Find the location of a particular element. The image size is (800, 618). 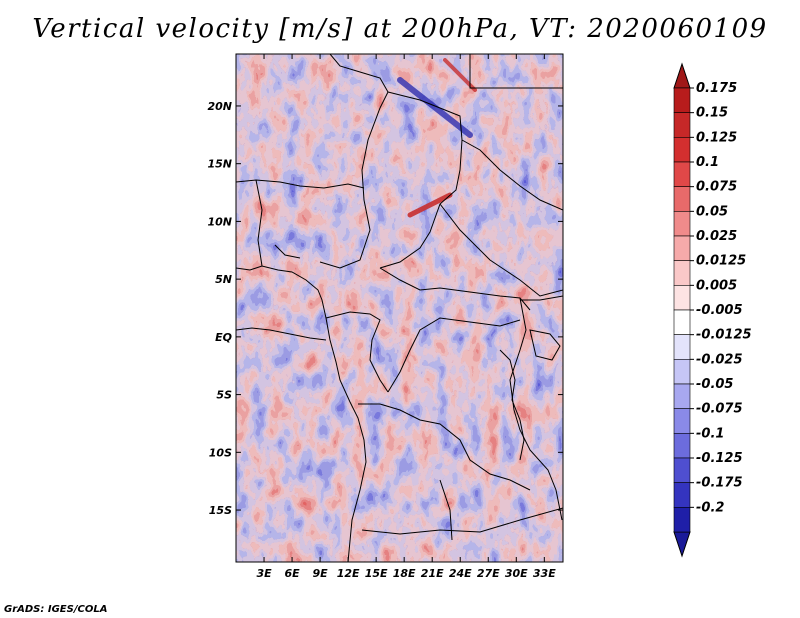

lon-label: 15E is located at coordinates (376, 573).